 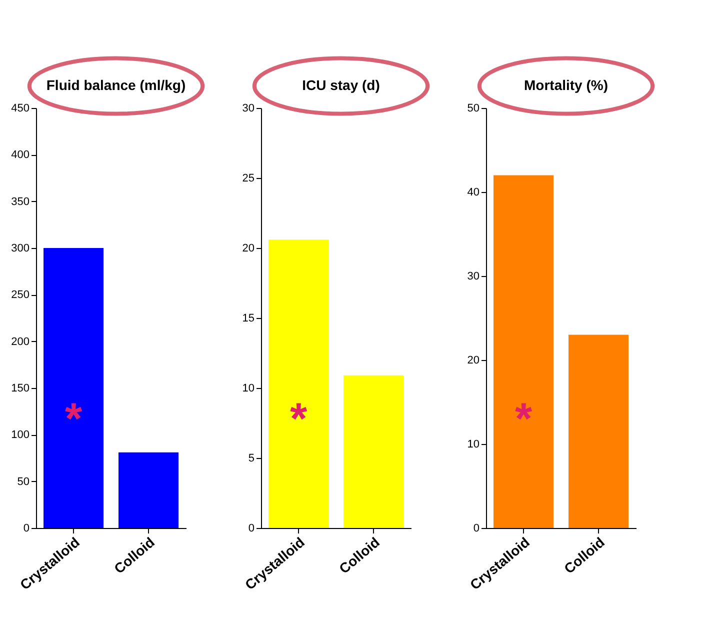 What do you see at coordinates (20, 295) in the screenshot?
I see `y-tick-label: 250` at bounding box center [20, 295].